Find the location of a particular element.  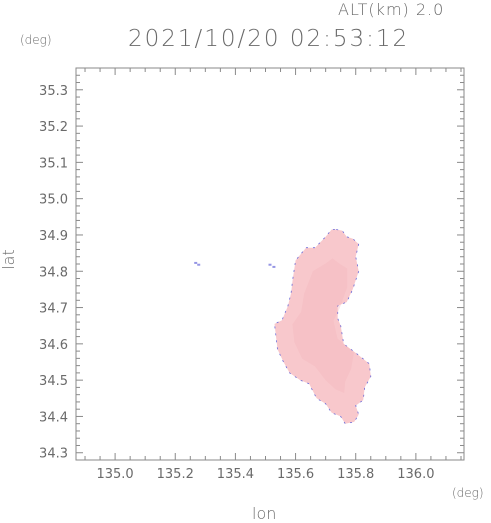

timestamp-title: 2021/10/20 02:53:12 is located at coordinates (269, 39).